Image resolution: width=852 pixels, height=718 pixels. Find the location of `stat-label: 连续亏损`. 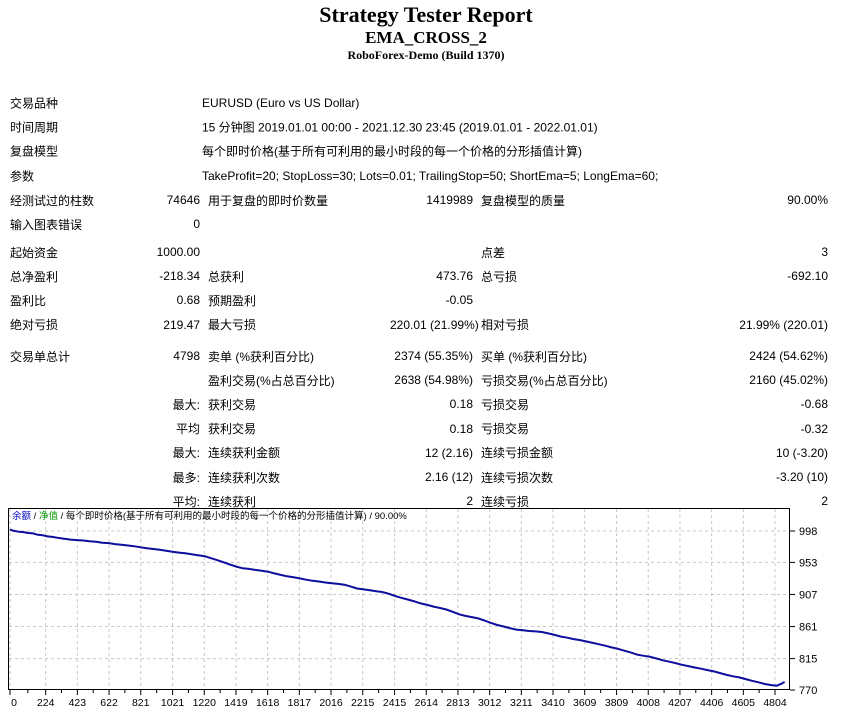

stat-label: 连续亏损 is located at coordinates (505, 501).